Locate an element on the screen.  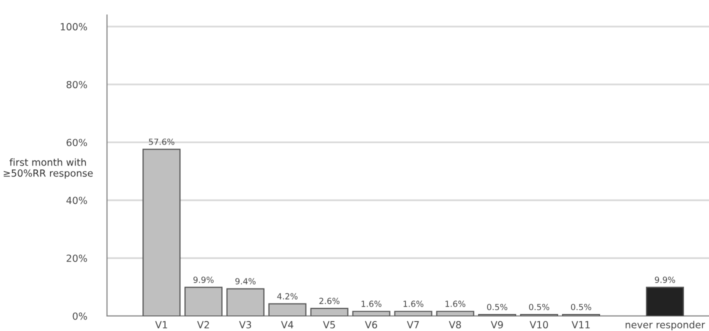
data-label: 57.6% is located at coordinates (161, 141).